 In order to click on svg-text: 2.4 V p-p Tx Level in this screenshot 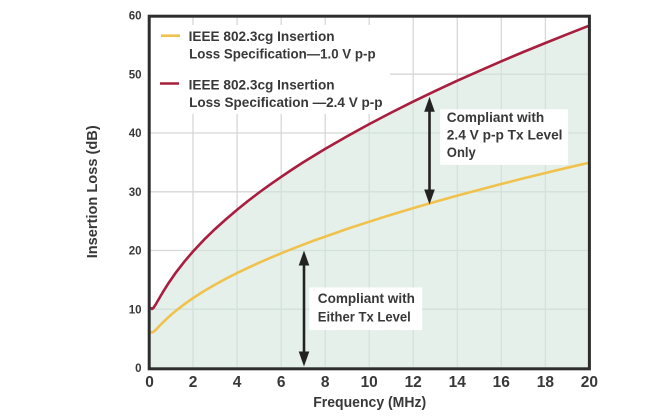, I will do `click(505, 134)`.